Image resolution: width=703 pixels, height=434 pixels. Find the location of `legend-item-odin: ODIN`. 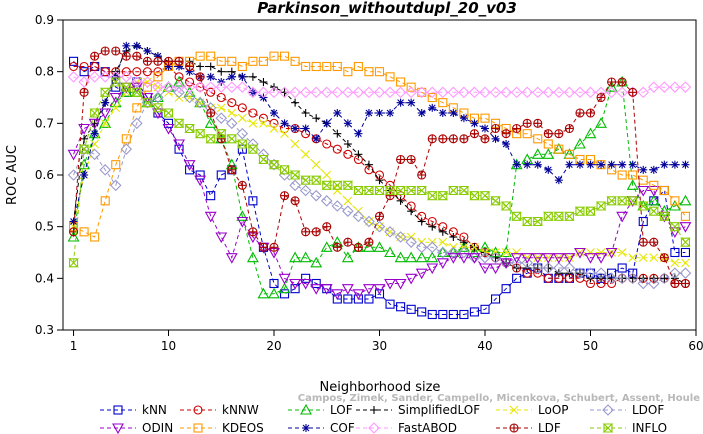

legend-item-odin: ODIN is located at coordinates (136, 427).